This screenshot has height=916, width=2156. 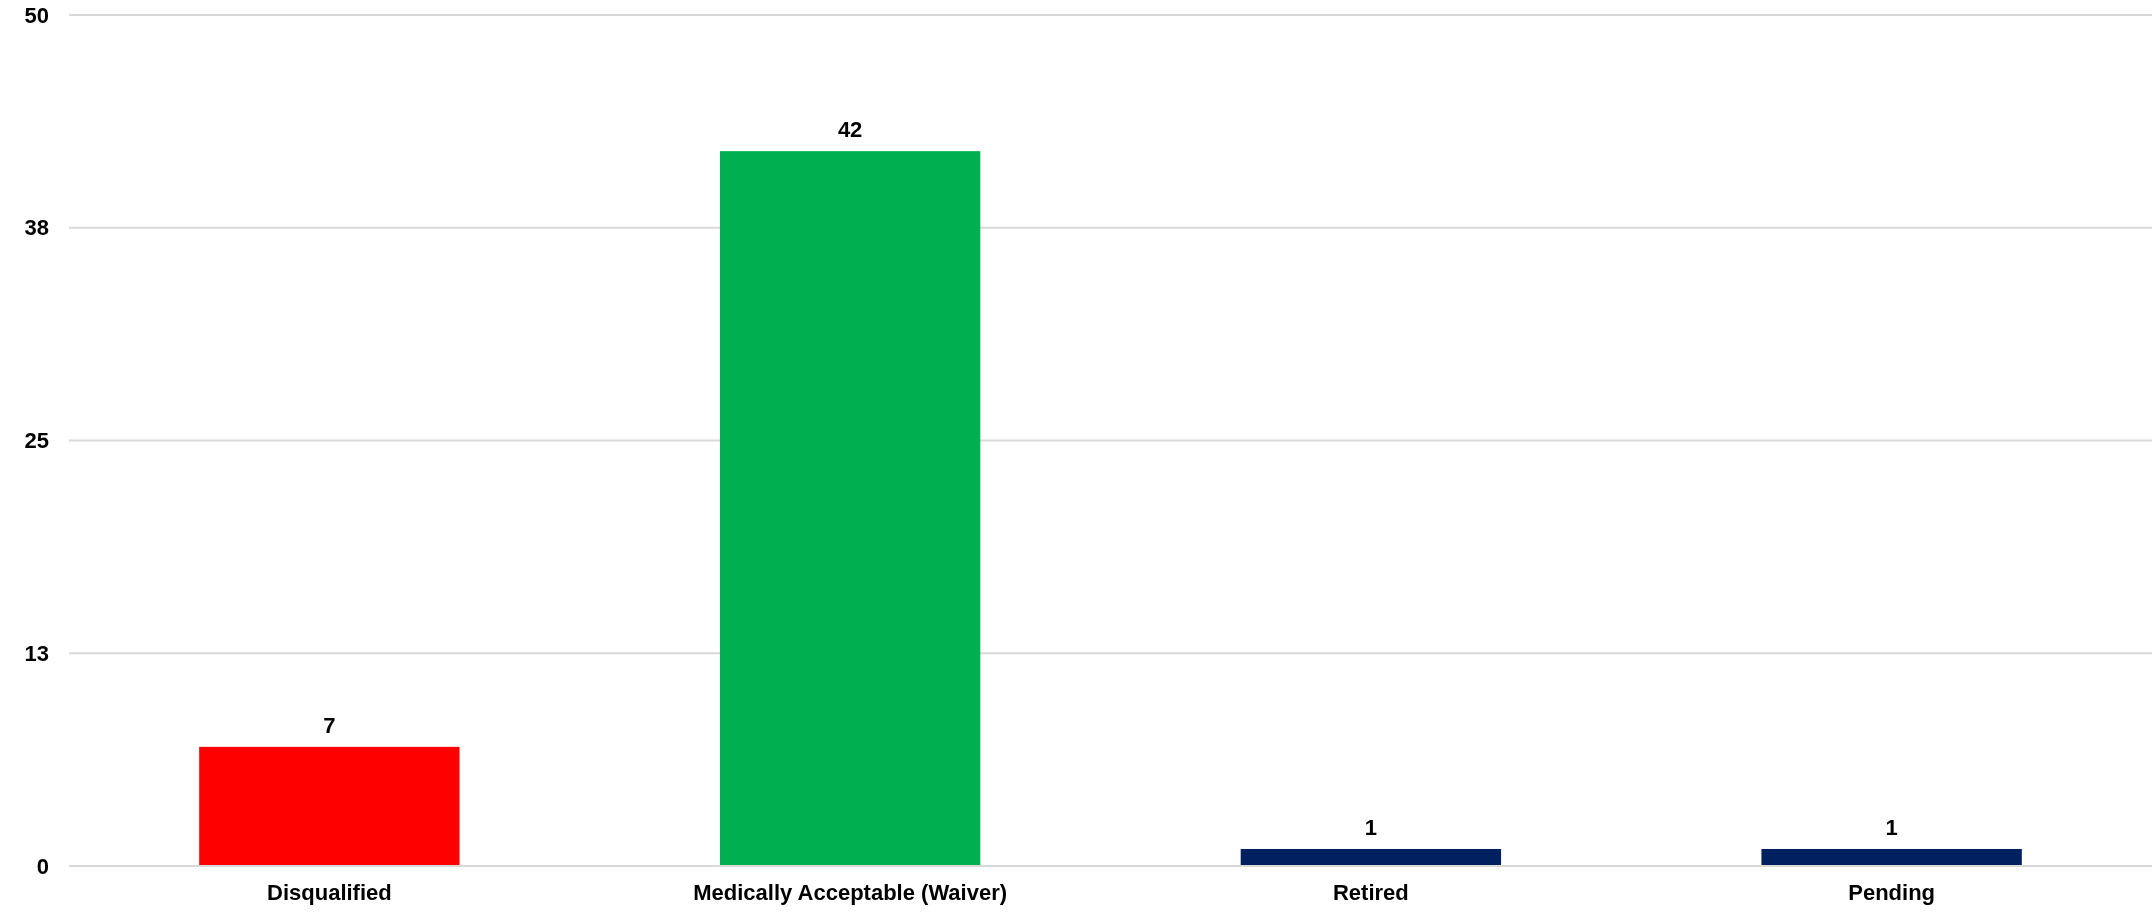 I want to click on y-tick-label: 0, so click(x=42, y=866).